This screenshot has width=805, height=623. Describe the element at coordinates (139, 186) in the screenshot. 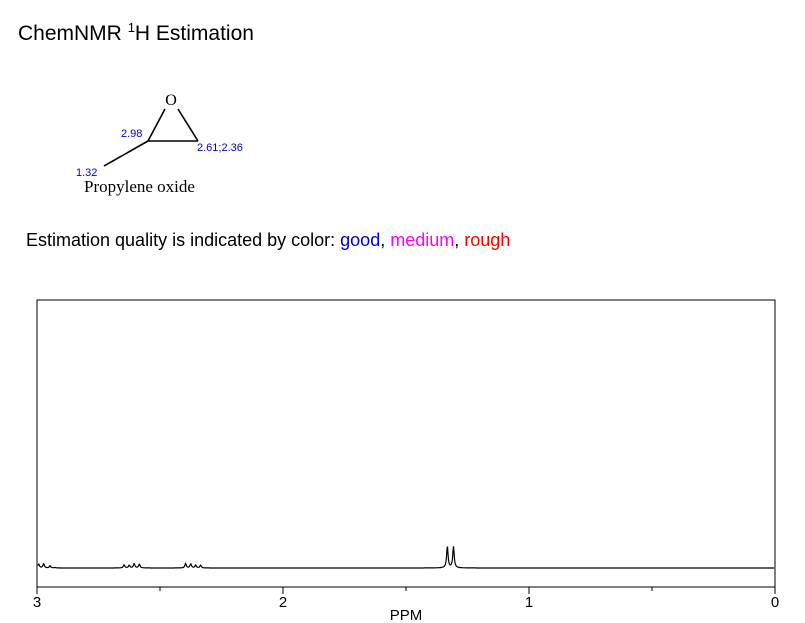

I see `compound-name: Propylene oxide` at that location.